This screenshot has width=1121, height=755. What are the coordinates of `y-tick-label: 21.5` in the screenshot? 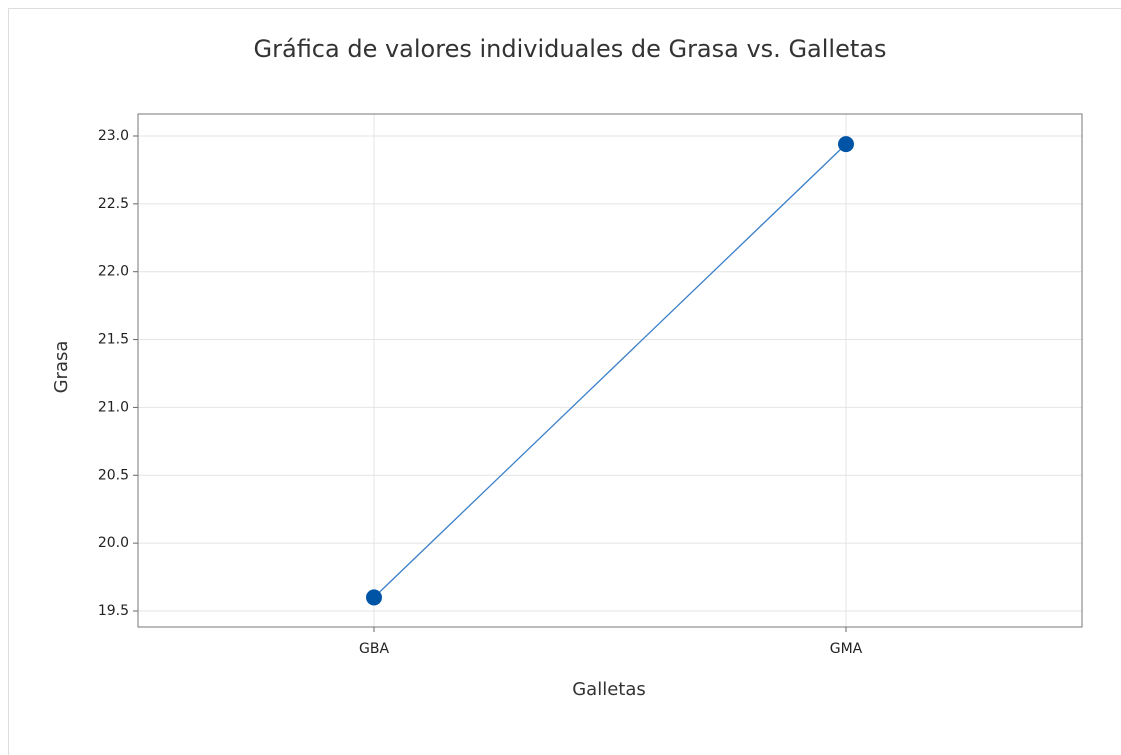 It's located at (113, 340).